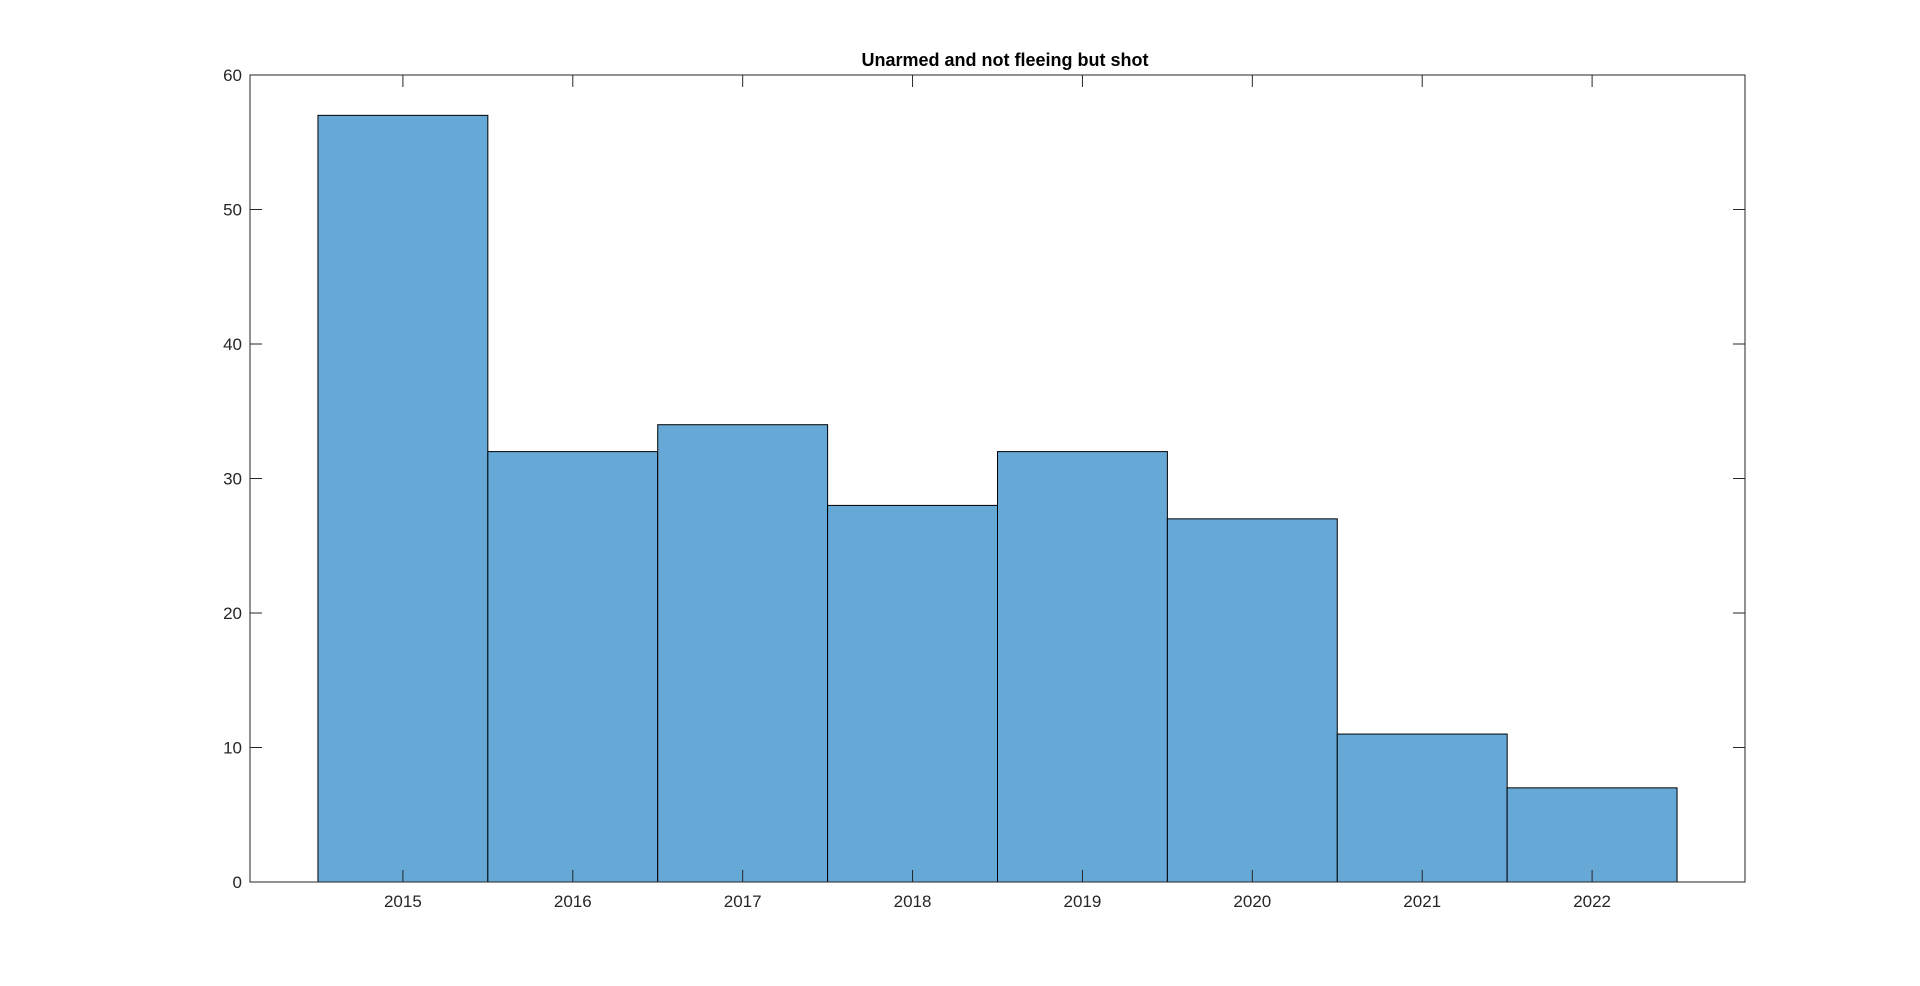 The image size is (1920, 986). I want to click on bar-2015, so click(403, 498).